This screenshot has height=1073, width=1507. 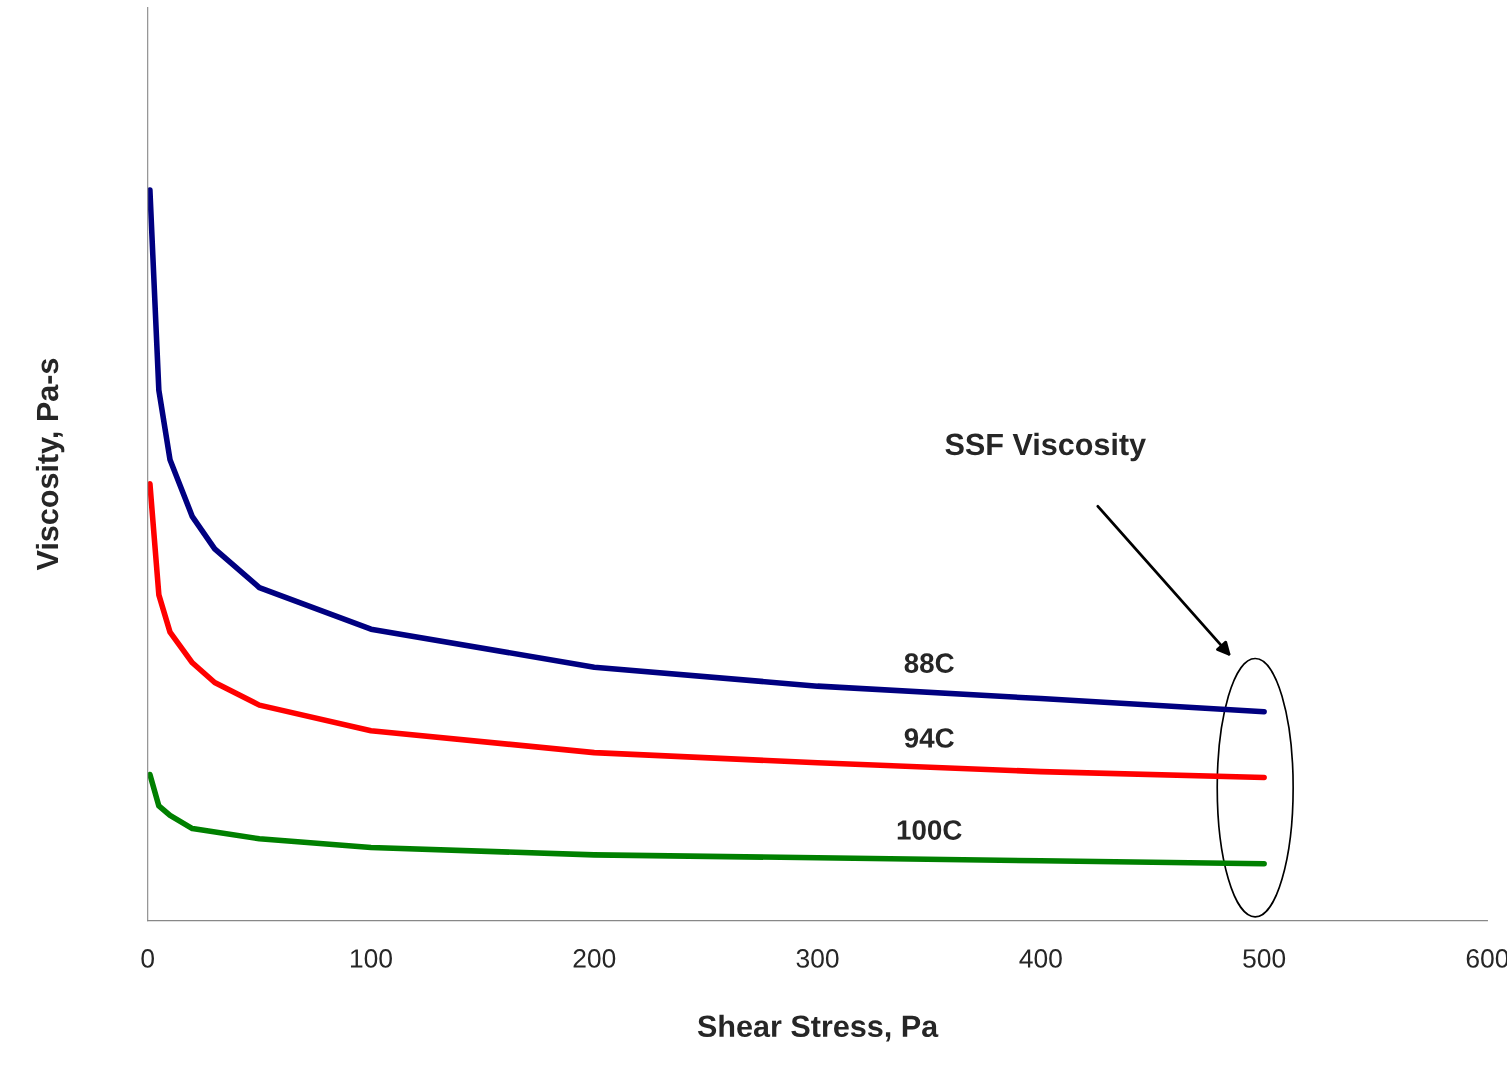 I want to click on y-axis-title: Viscosity, Pa-s, so click(x=50, y=464).